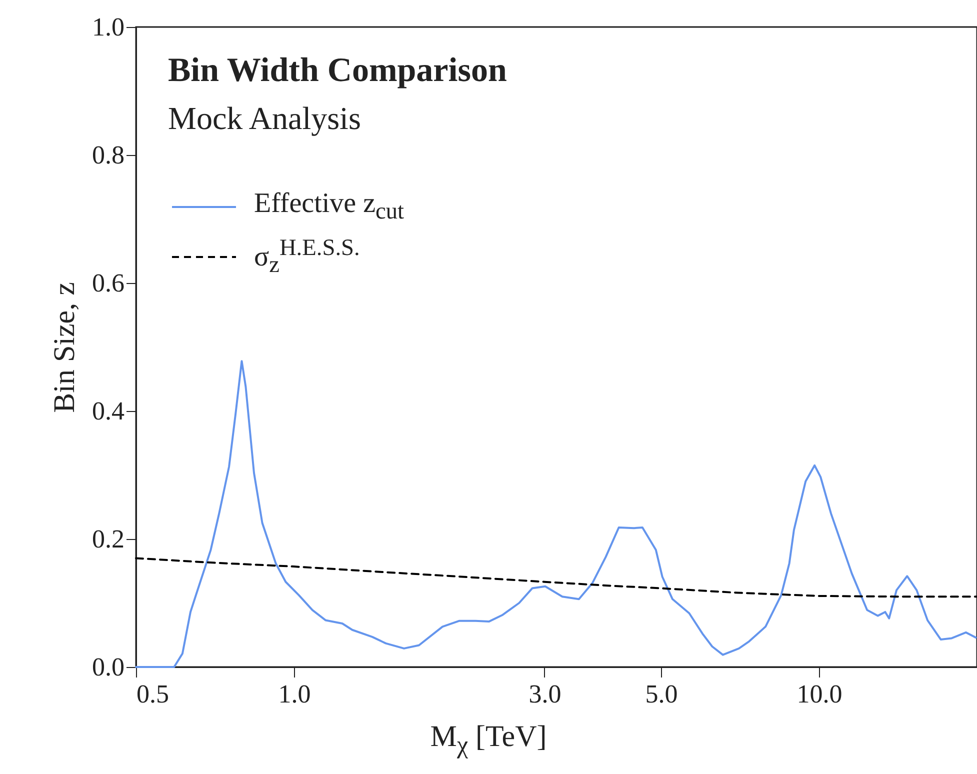  Describe the element at coordinates (545, 694) in the screenshot. I see `x-tick-label: 3.0` at that location.